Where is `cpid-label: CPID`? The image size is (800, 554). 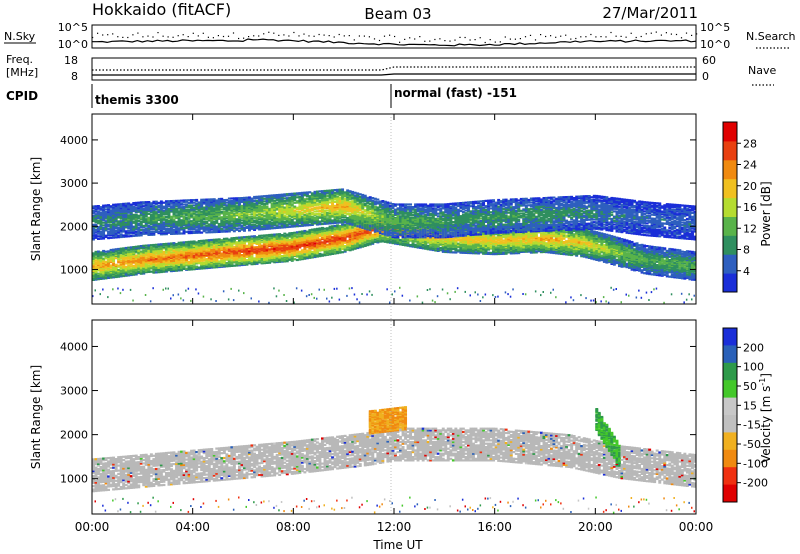 cpid-label: CPID is located at coordinates (22, 96).